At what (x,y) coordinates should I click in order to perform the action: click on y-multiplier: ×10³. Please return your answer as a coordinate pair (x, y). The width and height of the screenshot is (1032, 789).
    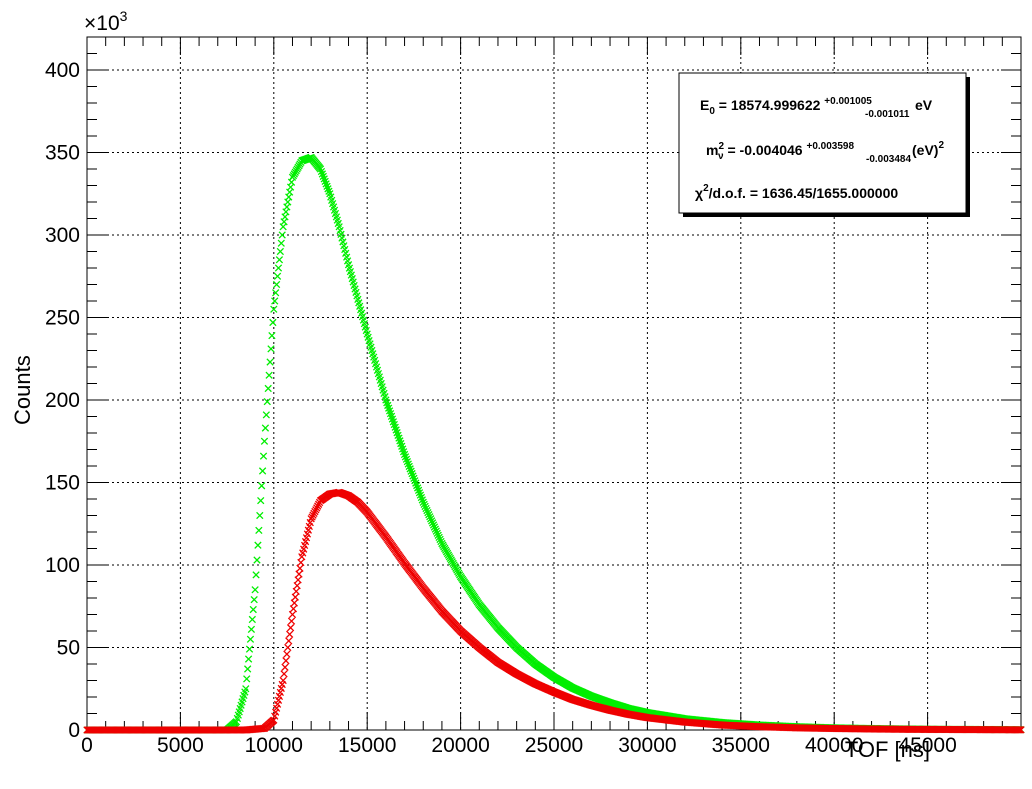
    Looking at the image, I should click on (106, 21).